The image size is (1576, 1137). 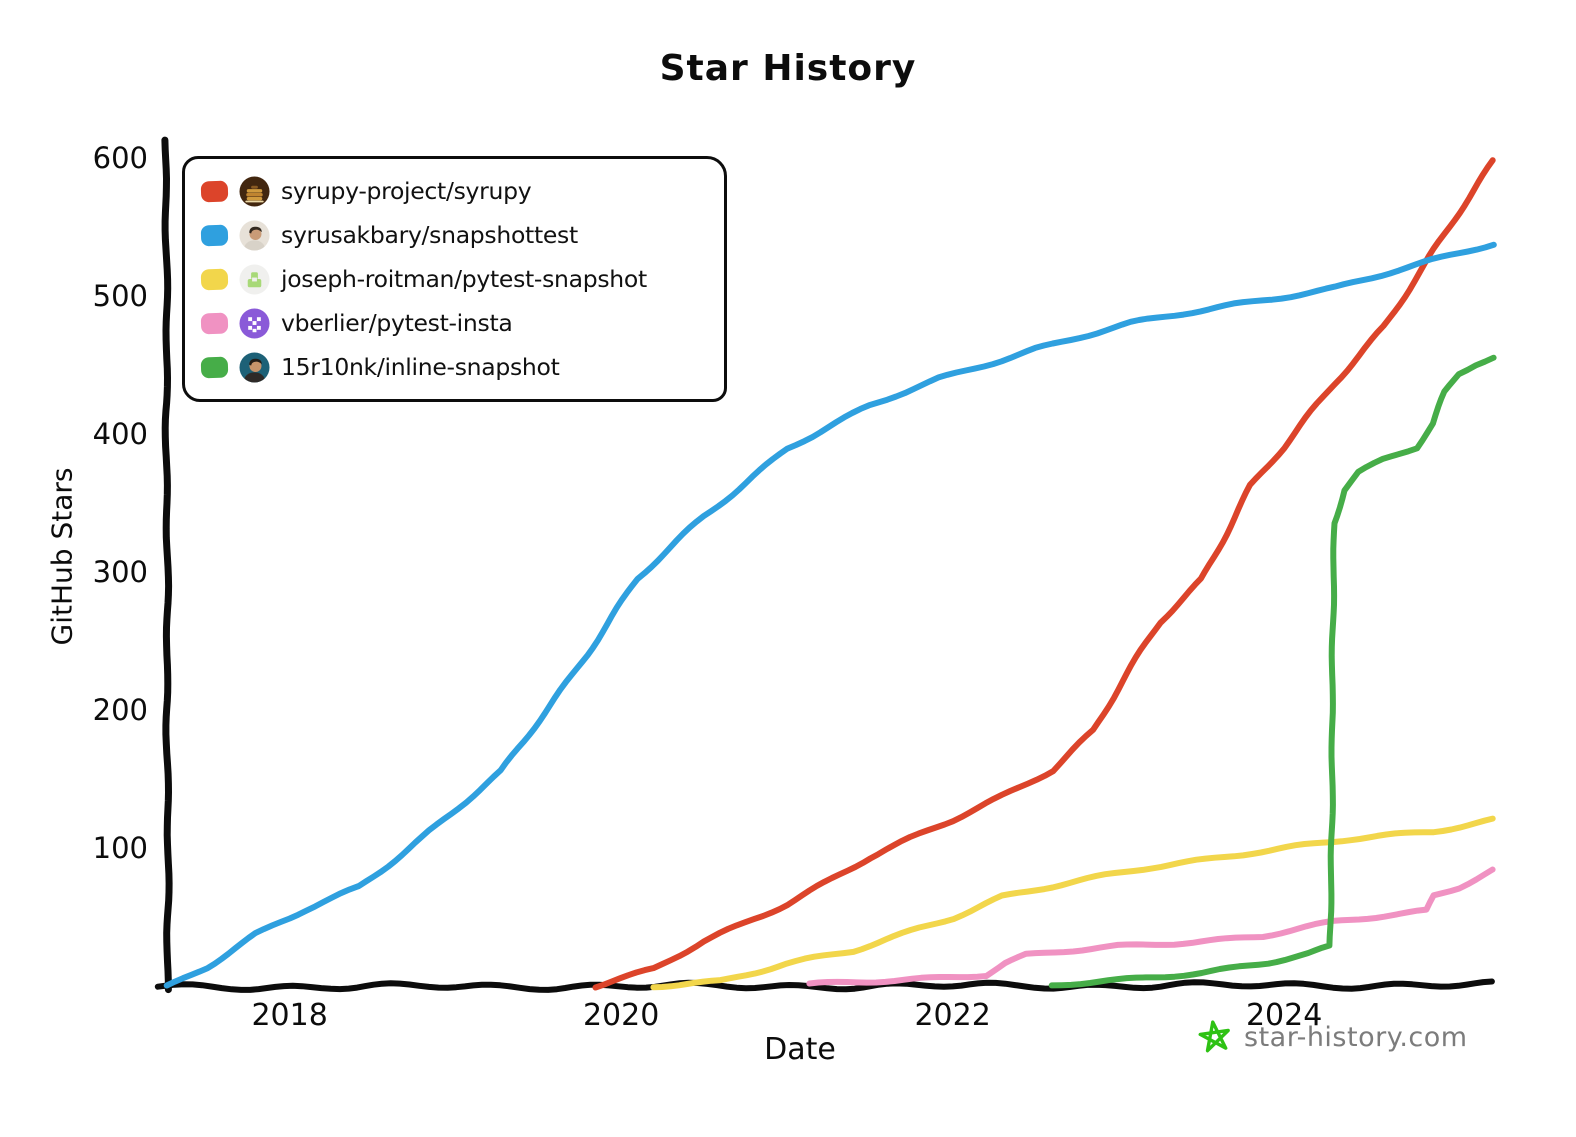 What do you see at coordinates (824, 985) in the screenshot?
I see `x-axis-line` at bounding box center [824, 985].